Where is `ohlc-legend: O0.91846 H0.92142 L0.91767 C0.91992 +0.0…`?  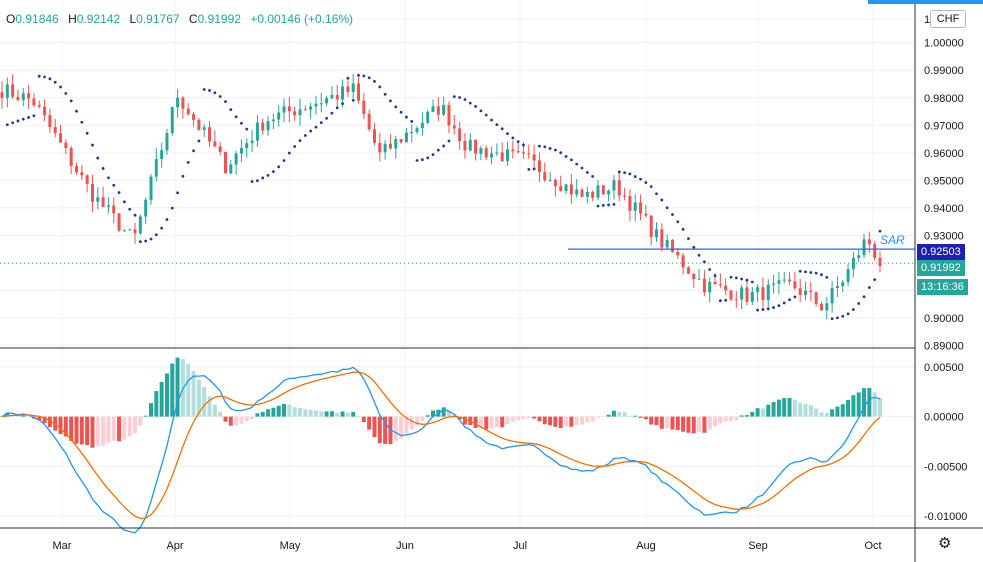 ohlc-legend: O0.91846 H0.92142 L0.91767 C0.91992 +0.0… is located at coordinates (182, 19).